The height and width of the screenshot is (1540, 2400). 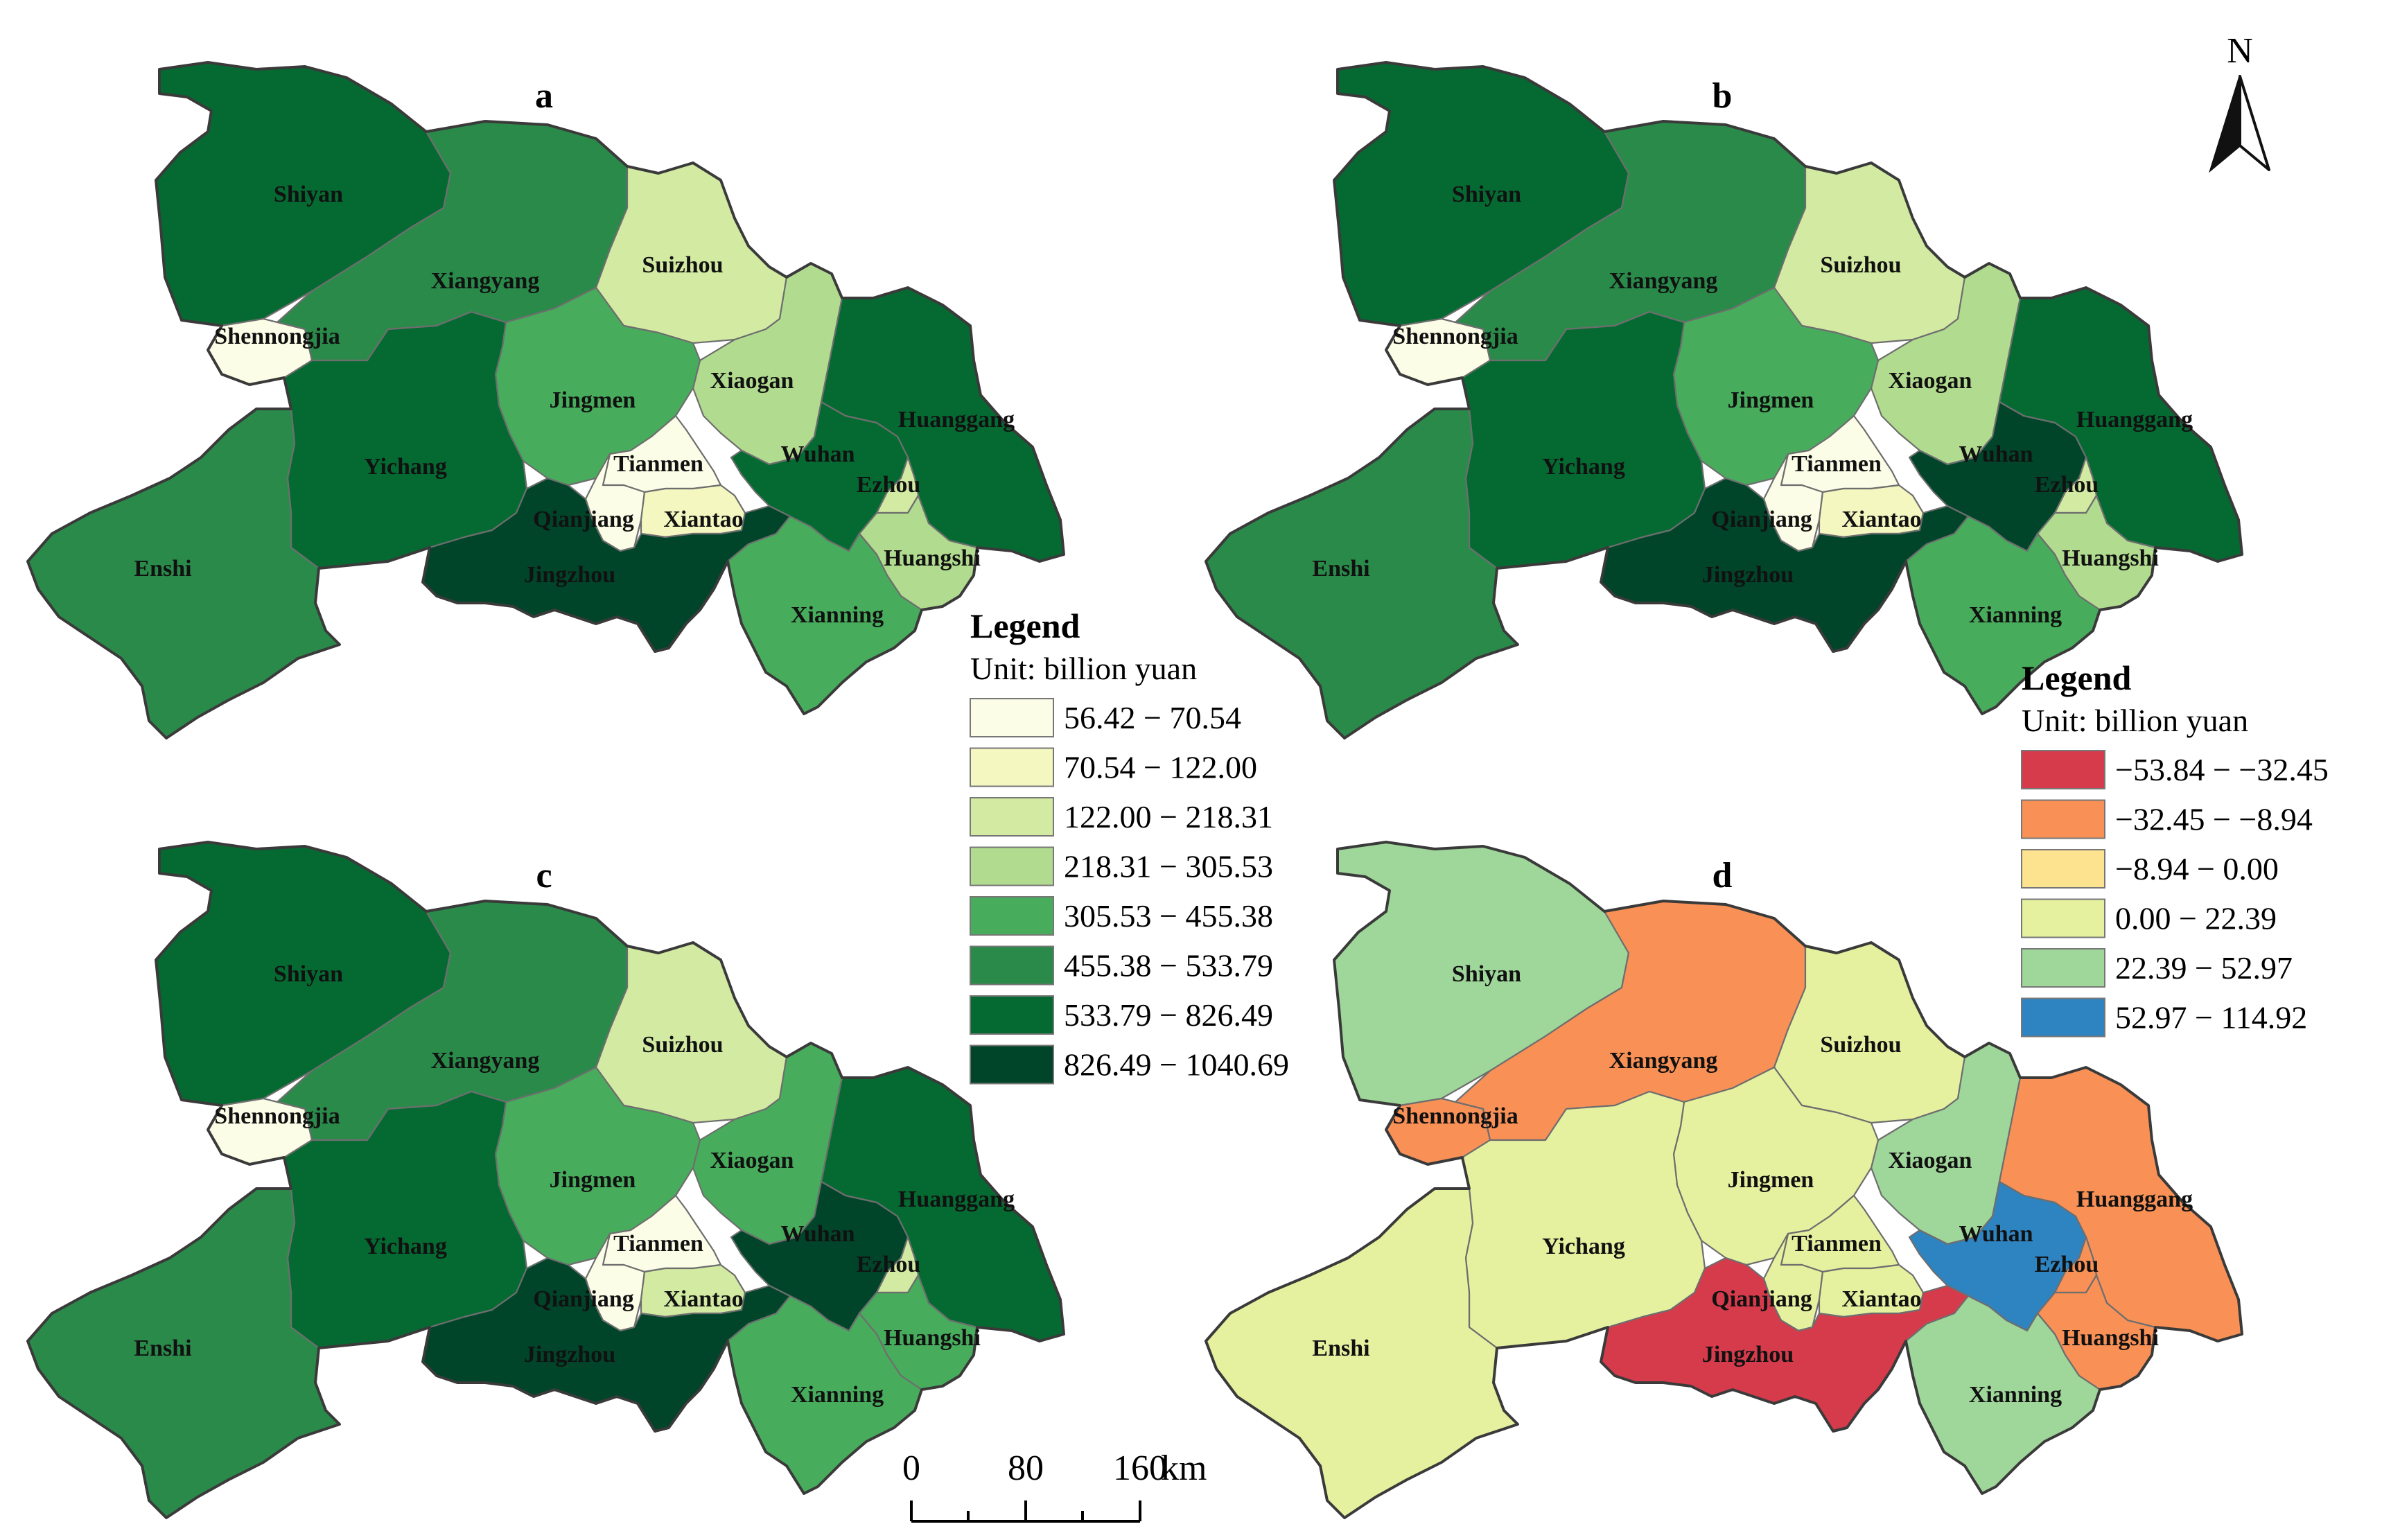 I want to click on north-arrow: N, so click(x=2239, y=102).